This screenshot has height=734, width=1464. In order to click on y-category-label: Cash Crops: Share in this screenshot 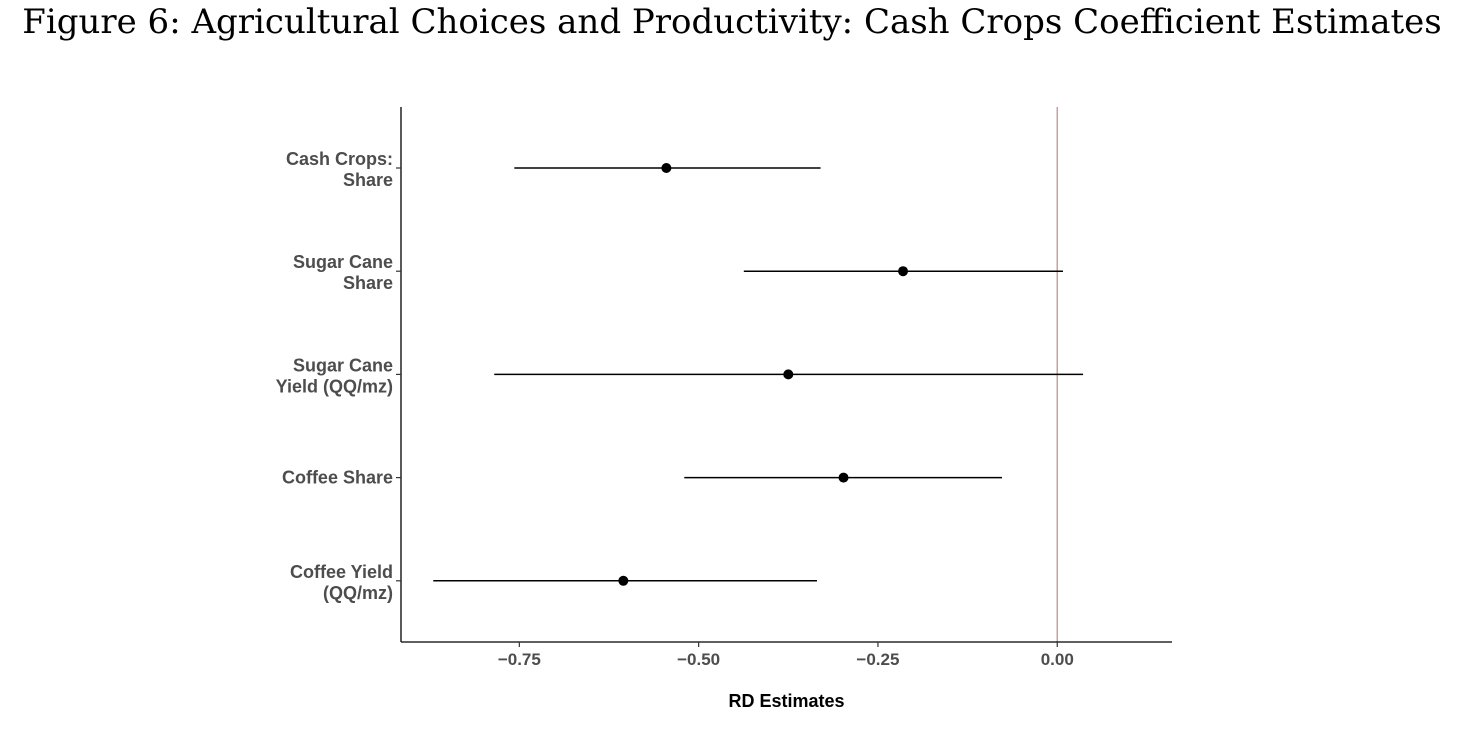, I will do `click(339, 169)`.